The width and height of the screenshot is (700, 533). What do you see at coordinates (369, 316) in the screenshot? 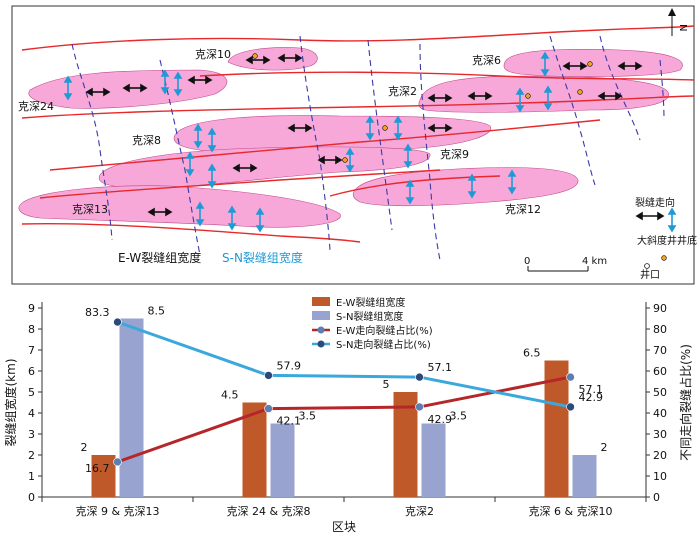
I see `legend-label: S-N裂缝组宽度` at bounding box center [369, 316].